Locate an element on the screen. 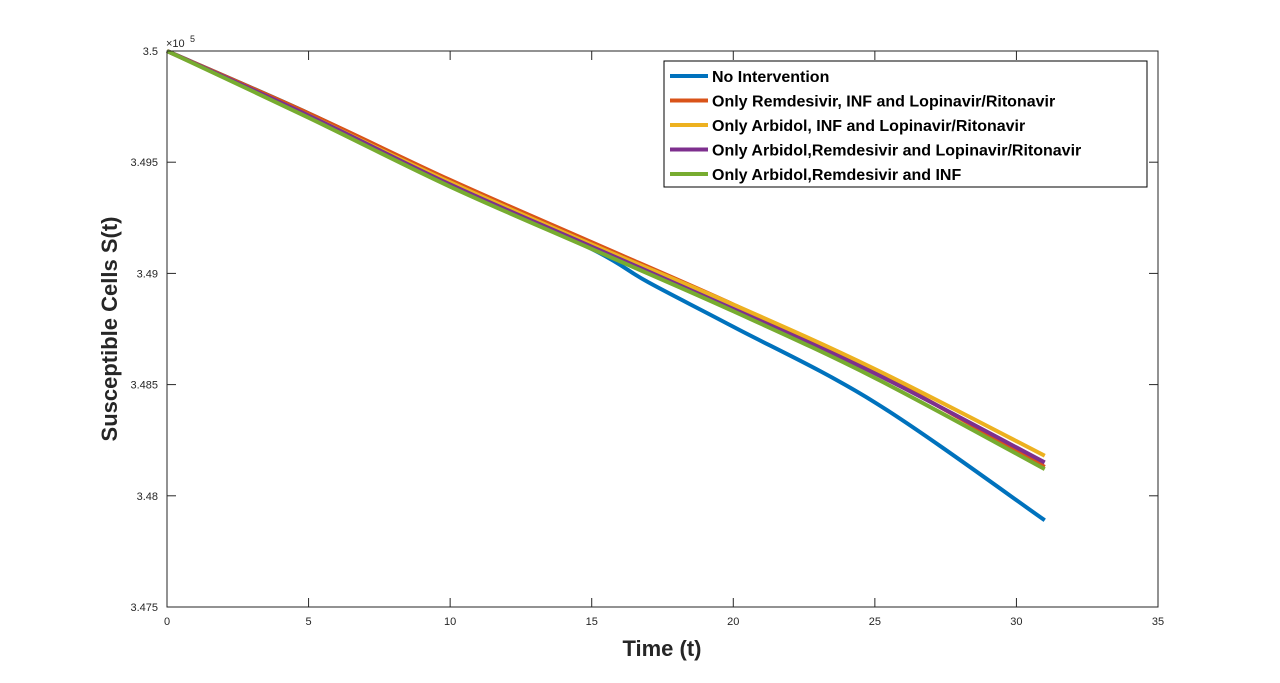  y-tick-label: 3.495 is located at coordinates (144, 163).